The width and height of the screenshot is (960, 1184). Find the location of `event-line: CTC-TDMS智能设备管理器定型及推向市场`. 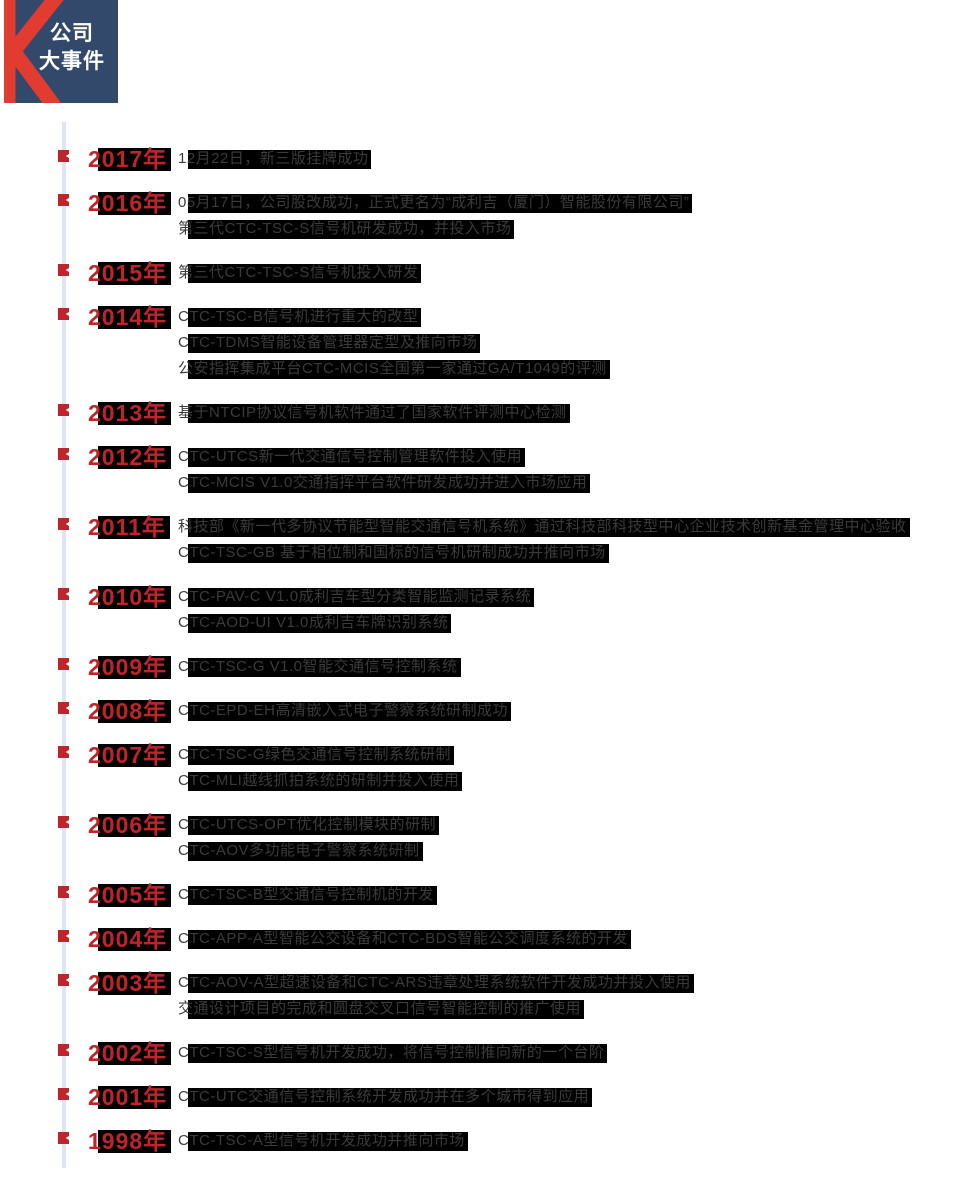

event-line: CTC-TDMS智能设备管理器定型及推向市场 is located at coordinates (564, 343).